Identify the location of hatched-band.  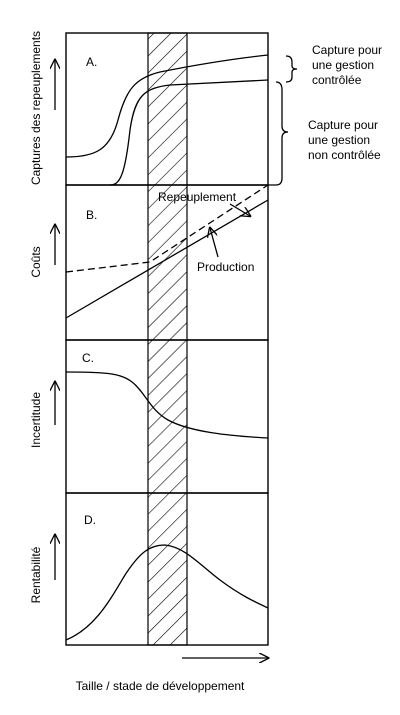
(167, 339).